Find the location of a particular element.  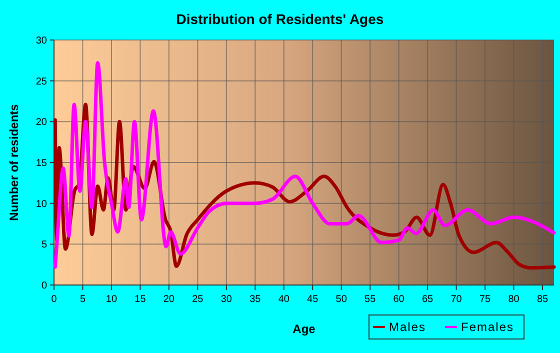

x-tick-label: 55 is located at coordinates (370, 299).